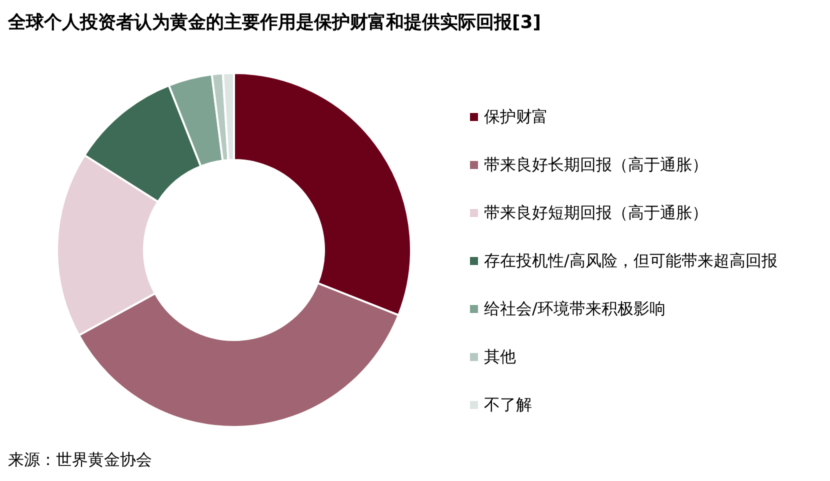  I want to click on legend-label: 不了解, so click(508, 405).